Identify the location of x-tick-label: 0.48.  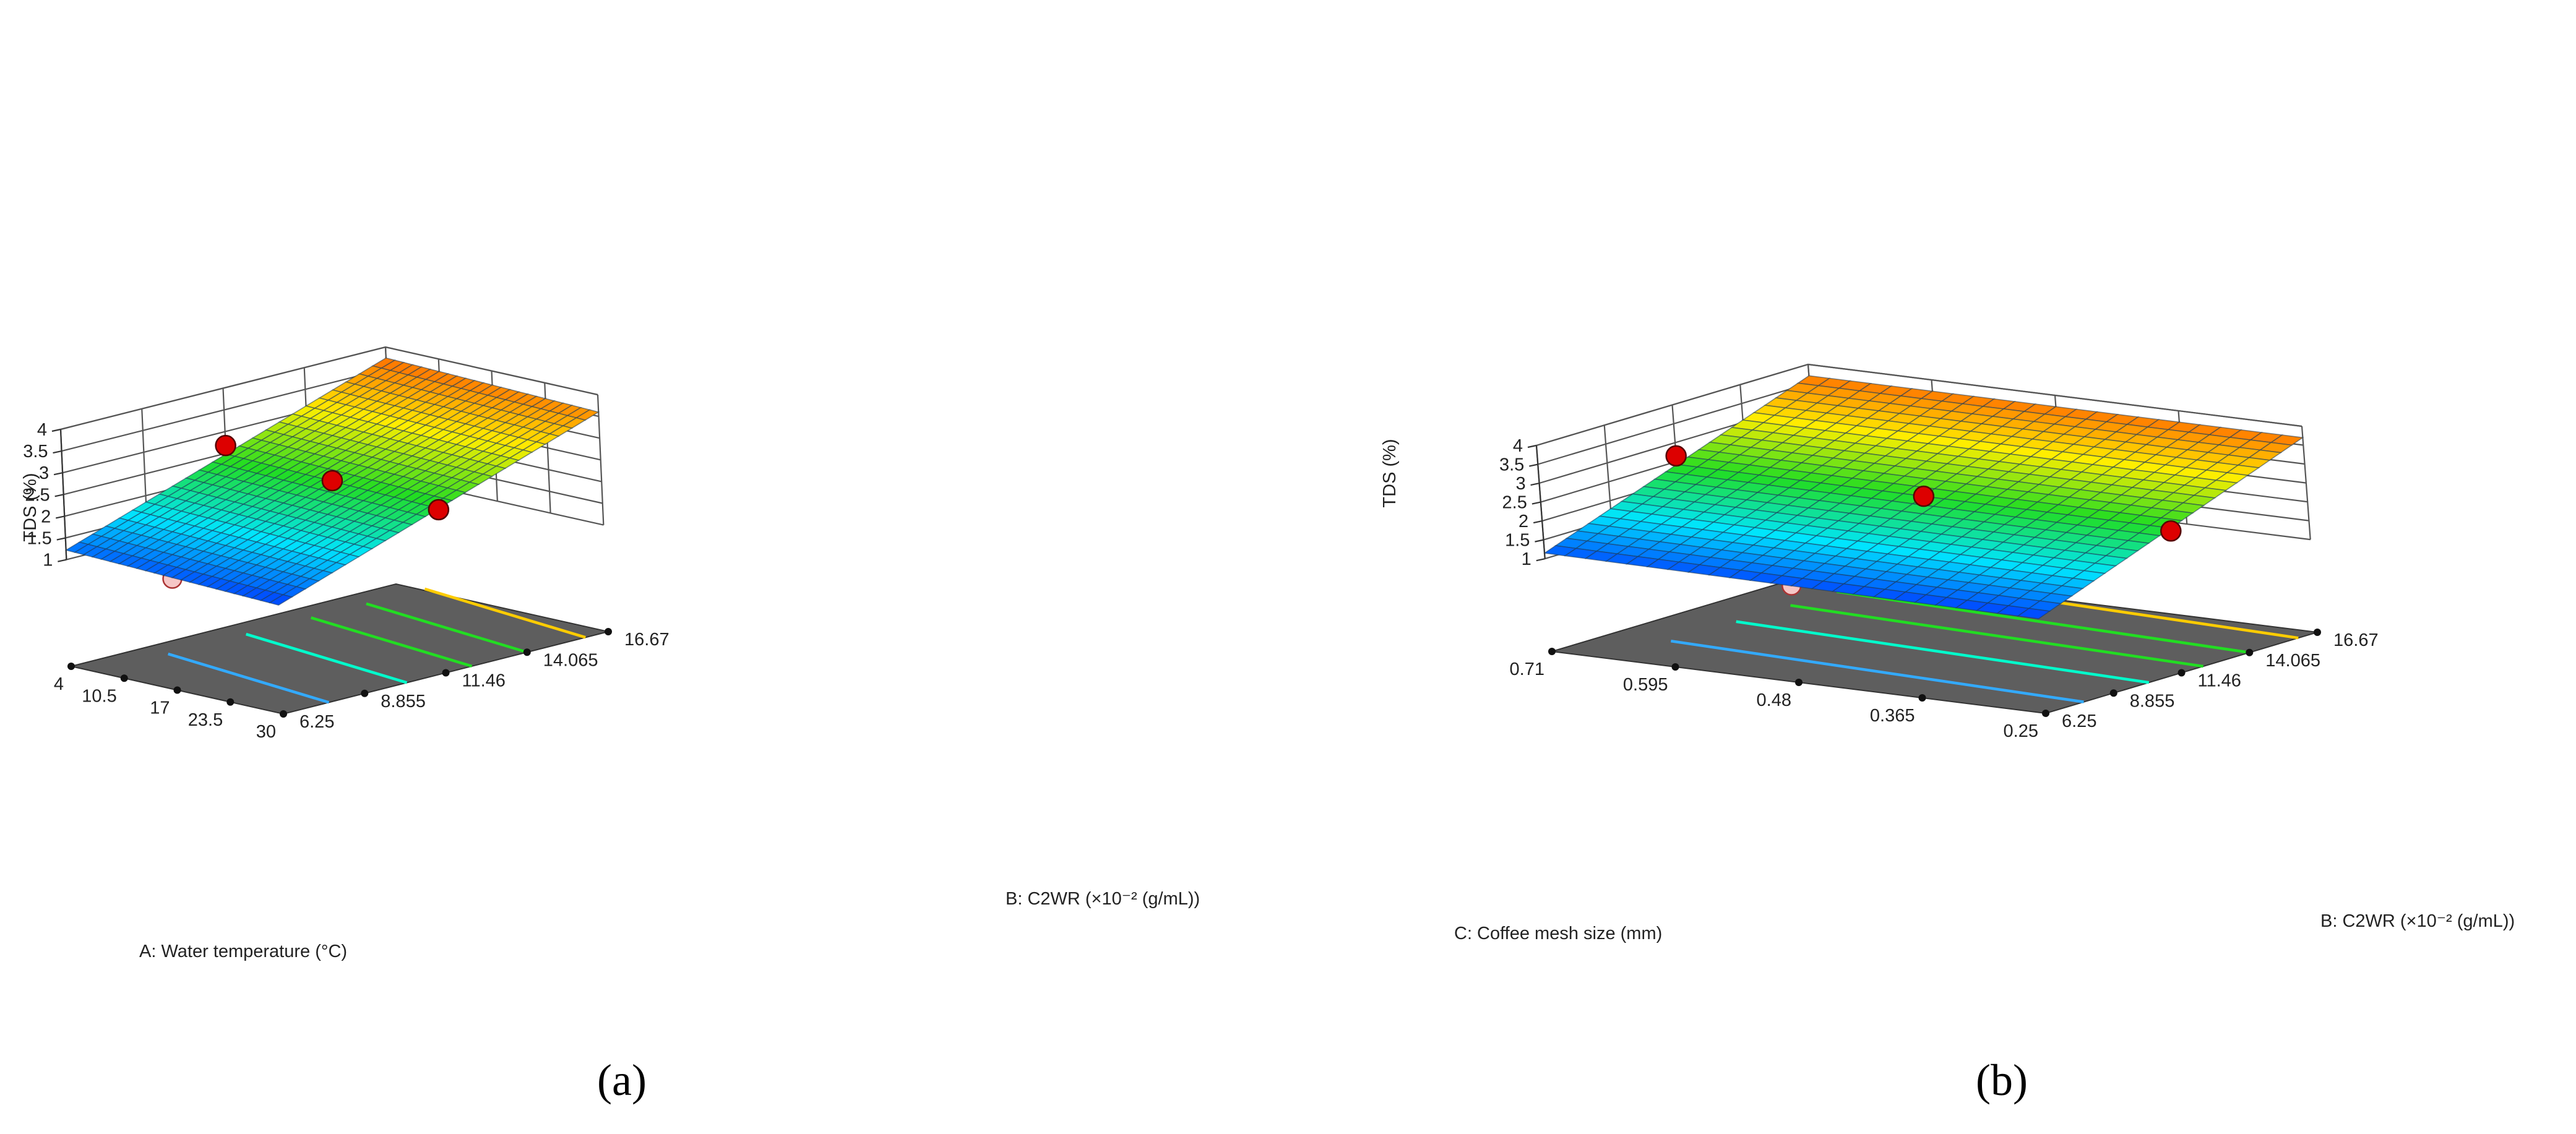
(1774, 700).